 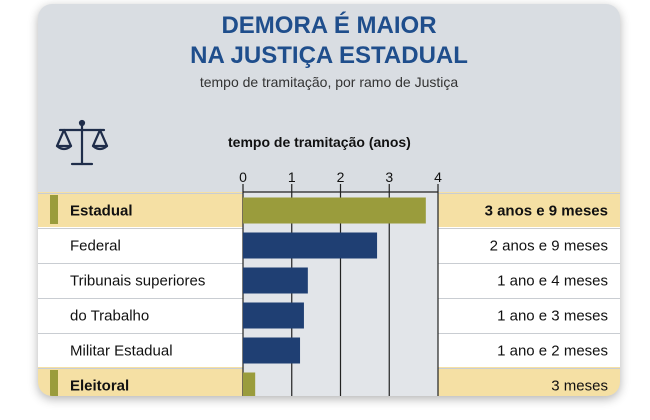 What do you see at coordinates (546, 211) in the screenshot?
I see `data-label: 3 anos e 9 meses` at bounding box center [546, 211].